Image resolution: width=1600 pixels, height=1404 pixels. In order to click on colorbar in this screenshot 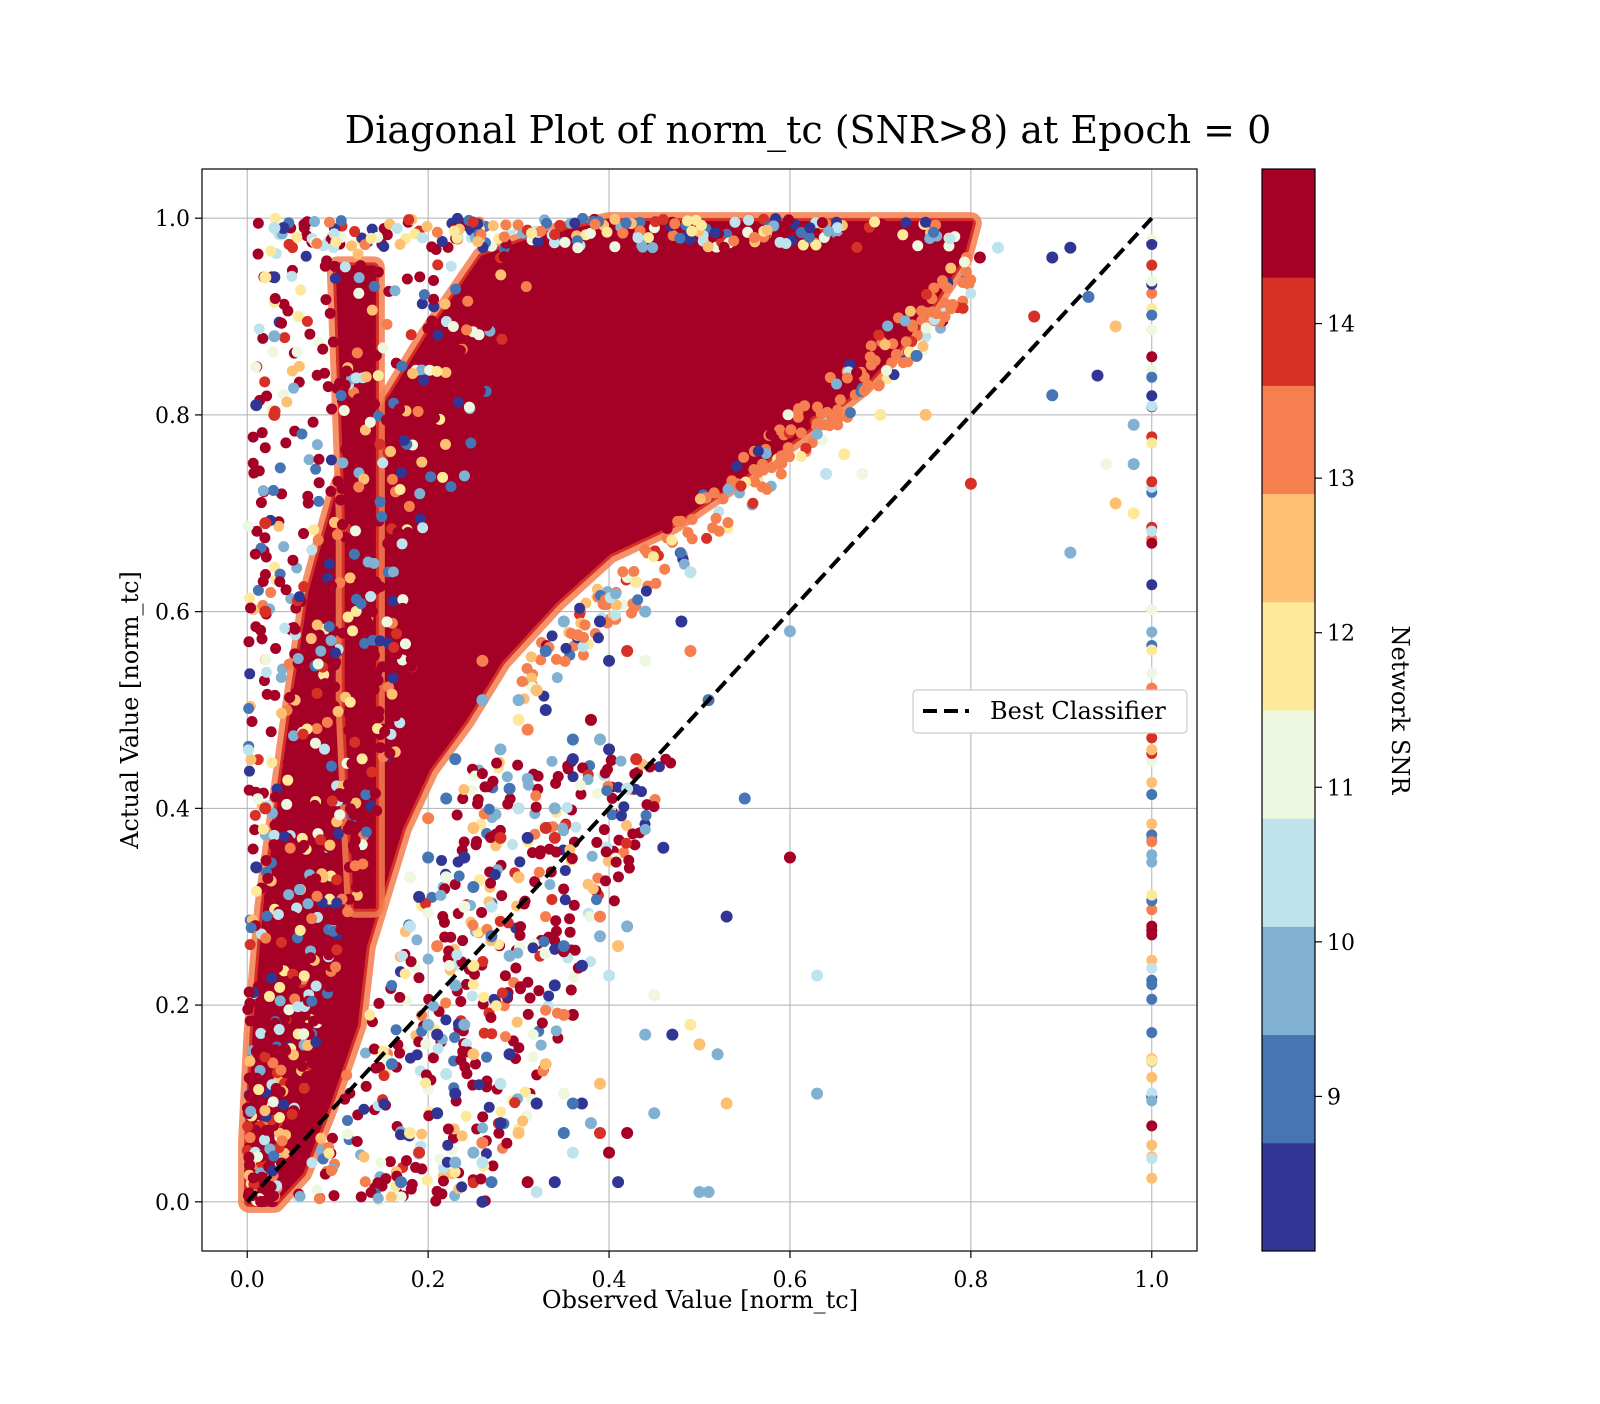, I will do `click(1288, 710)`.